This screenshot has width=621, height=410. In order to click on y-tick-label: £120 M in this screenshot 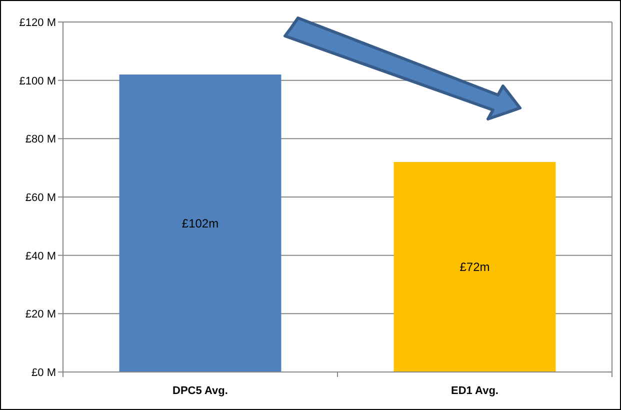, I will do `click(37, 23)`.